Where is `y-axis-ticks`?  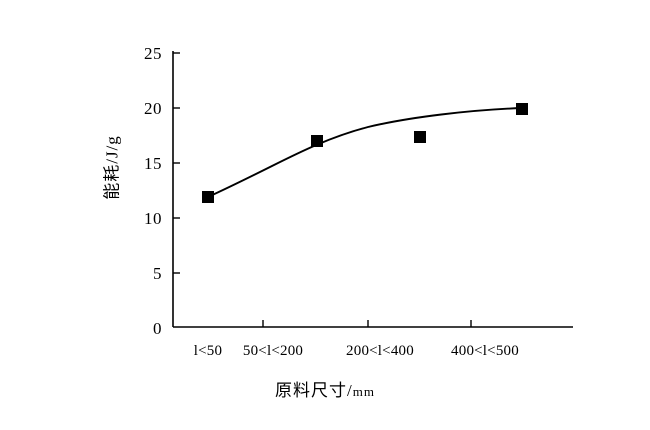
y-axis-ticks is located at coordinates (176, 163).